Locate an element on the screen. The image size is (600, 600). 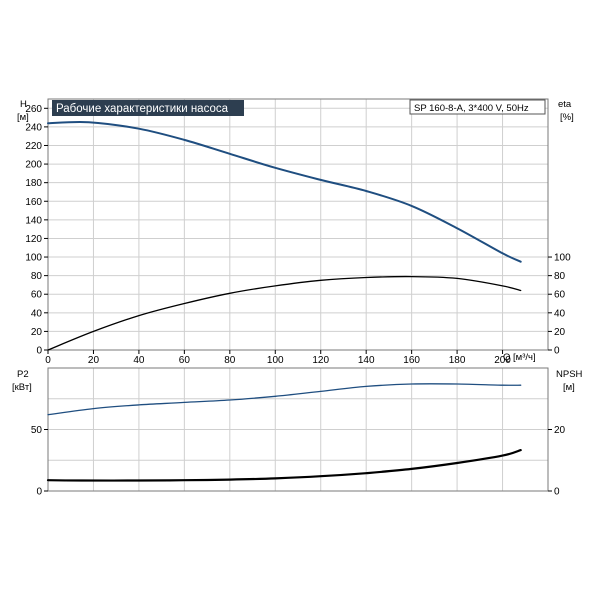
right-tick-label: 80 is located at coordinates (560, 276).